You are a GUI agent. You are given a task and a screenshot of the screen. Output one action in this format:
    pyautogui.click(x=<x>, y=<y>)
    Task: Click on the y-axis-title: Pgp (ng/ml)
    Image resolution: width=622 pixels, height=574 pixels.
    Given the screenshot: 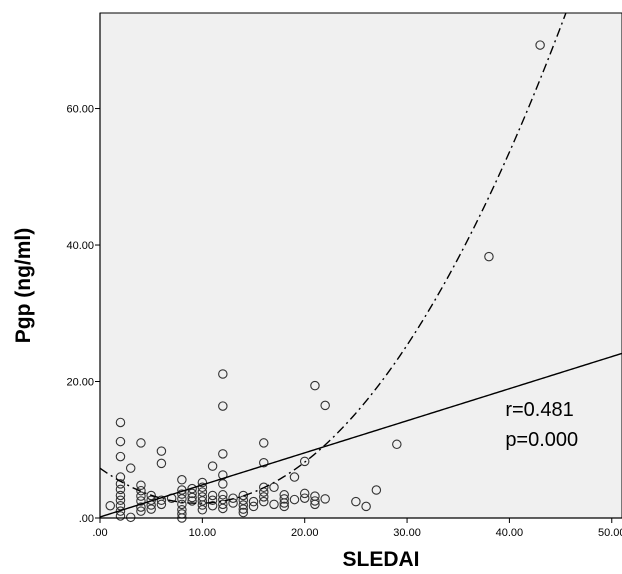 What is the action you would take?
    pyautogui.click(x=23, y=285)
    